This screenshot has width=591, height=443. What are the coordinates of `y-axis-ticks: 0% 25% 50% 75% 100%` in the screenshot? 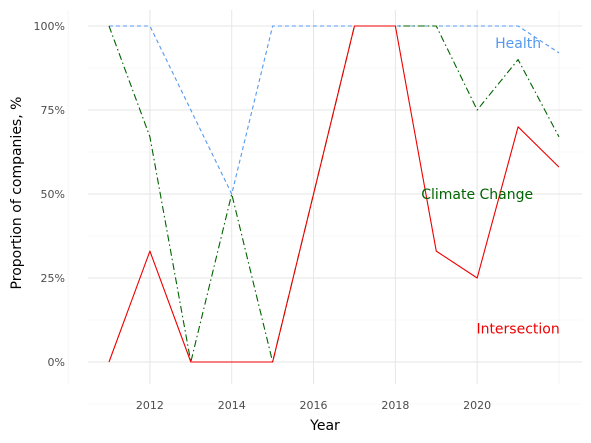 It's located at (49, 194).